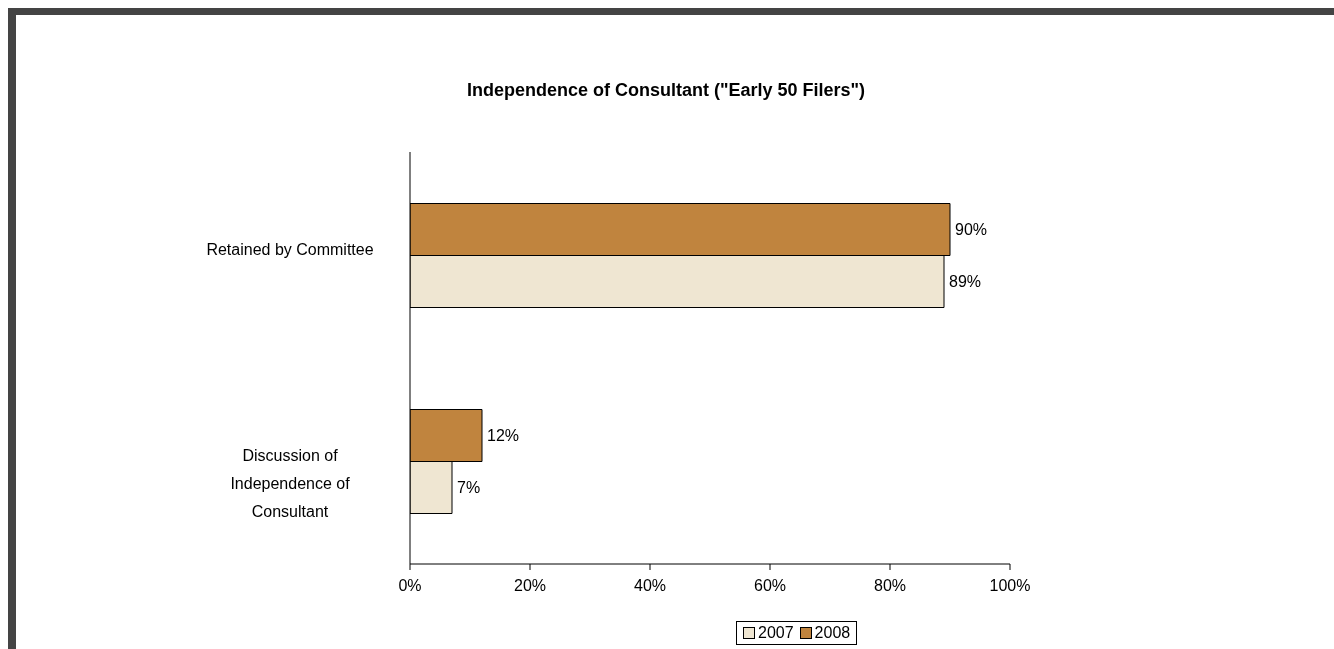 The height and width of the screenshot is (649, 1334). What do you see at coordinates (650, 586) in the screenshot?
I see `x-tick-label: 40%` at bounding box center [650, 586].